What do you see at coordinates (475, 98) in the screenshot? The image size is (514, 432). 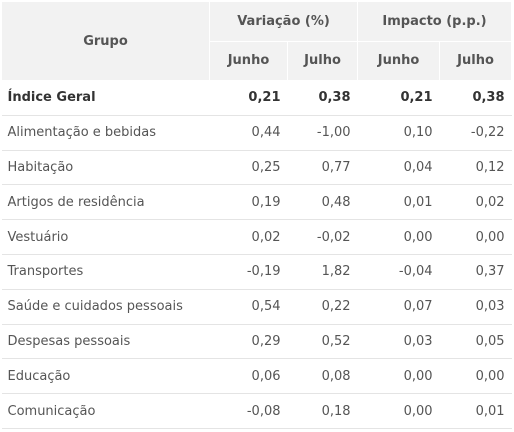 I see `impact-july-cell: 0,38` at bounding box center [475, 98].